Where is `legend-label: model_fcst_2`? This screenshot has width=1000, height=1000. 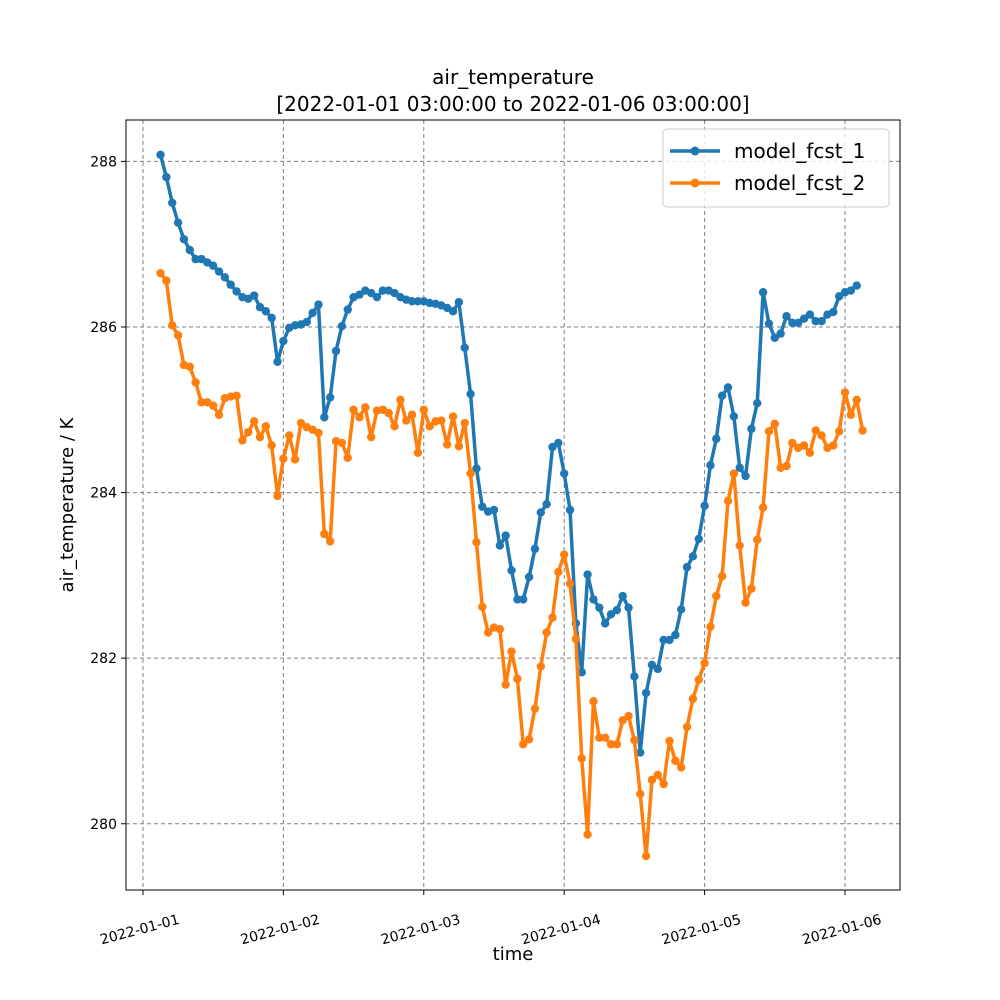 legend-label: model_fcst_2 is located at coordinates (799, 183).